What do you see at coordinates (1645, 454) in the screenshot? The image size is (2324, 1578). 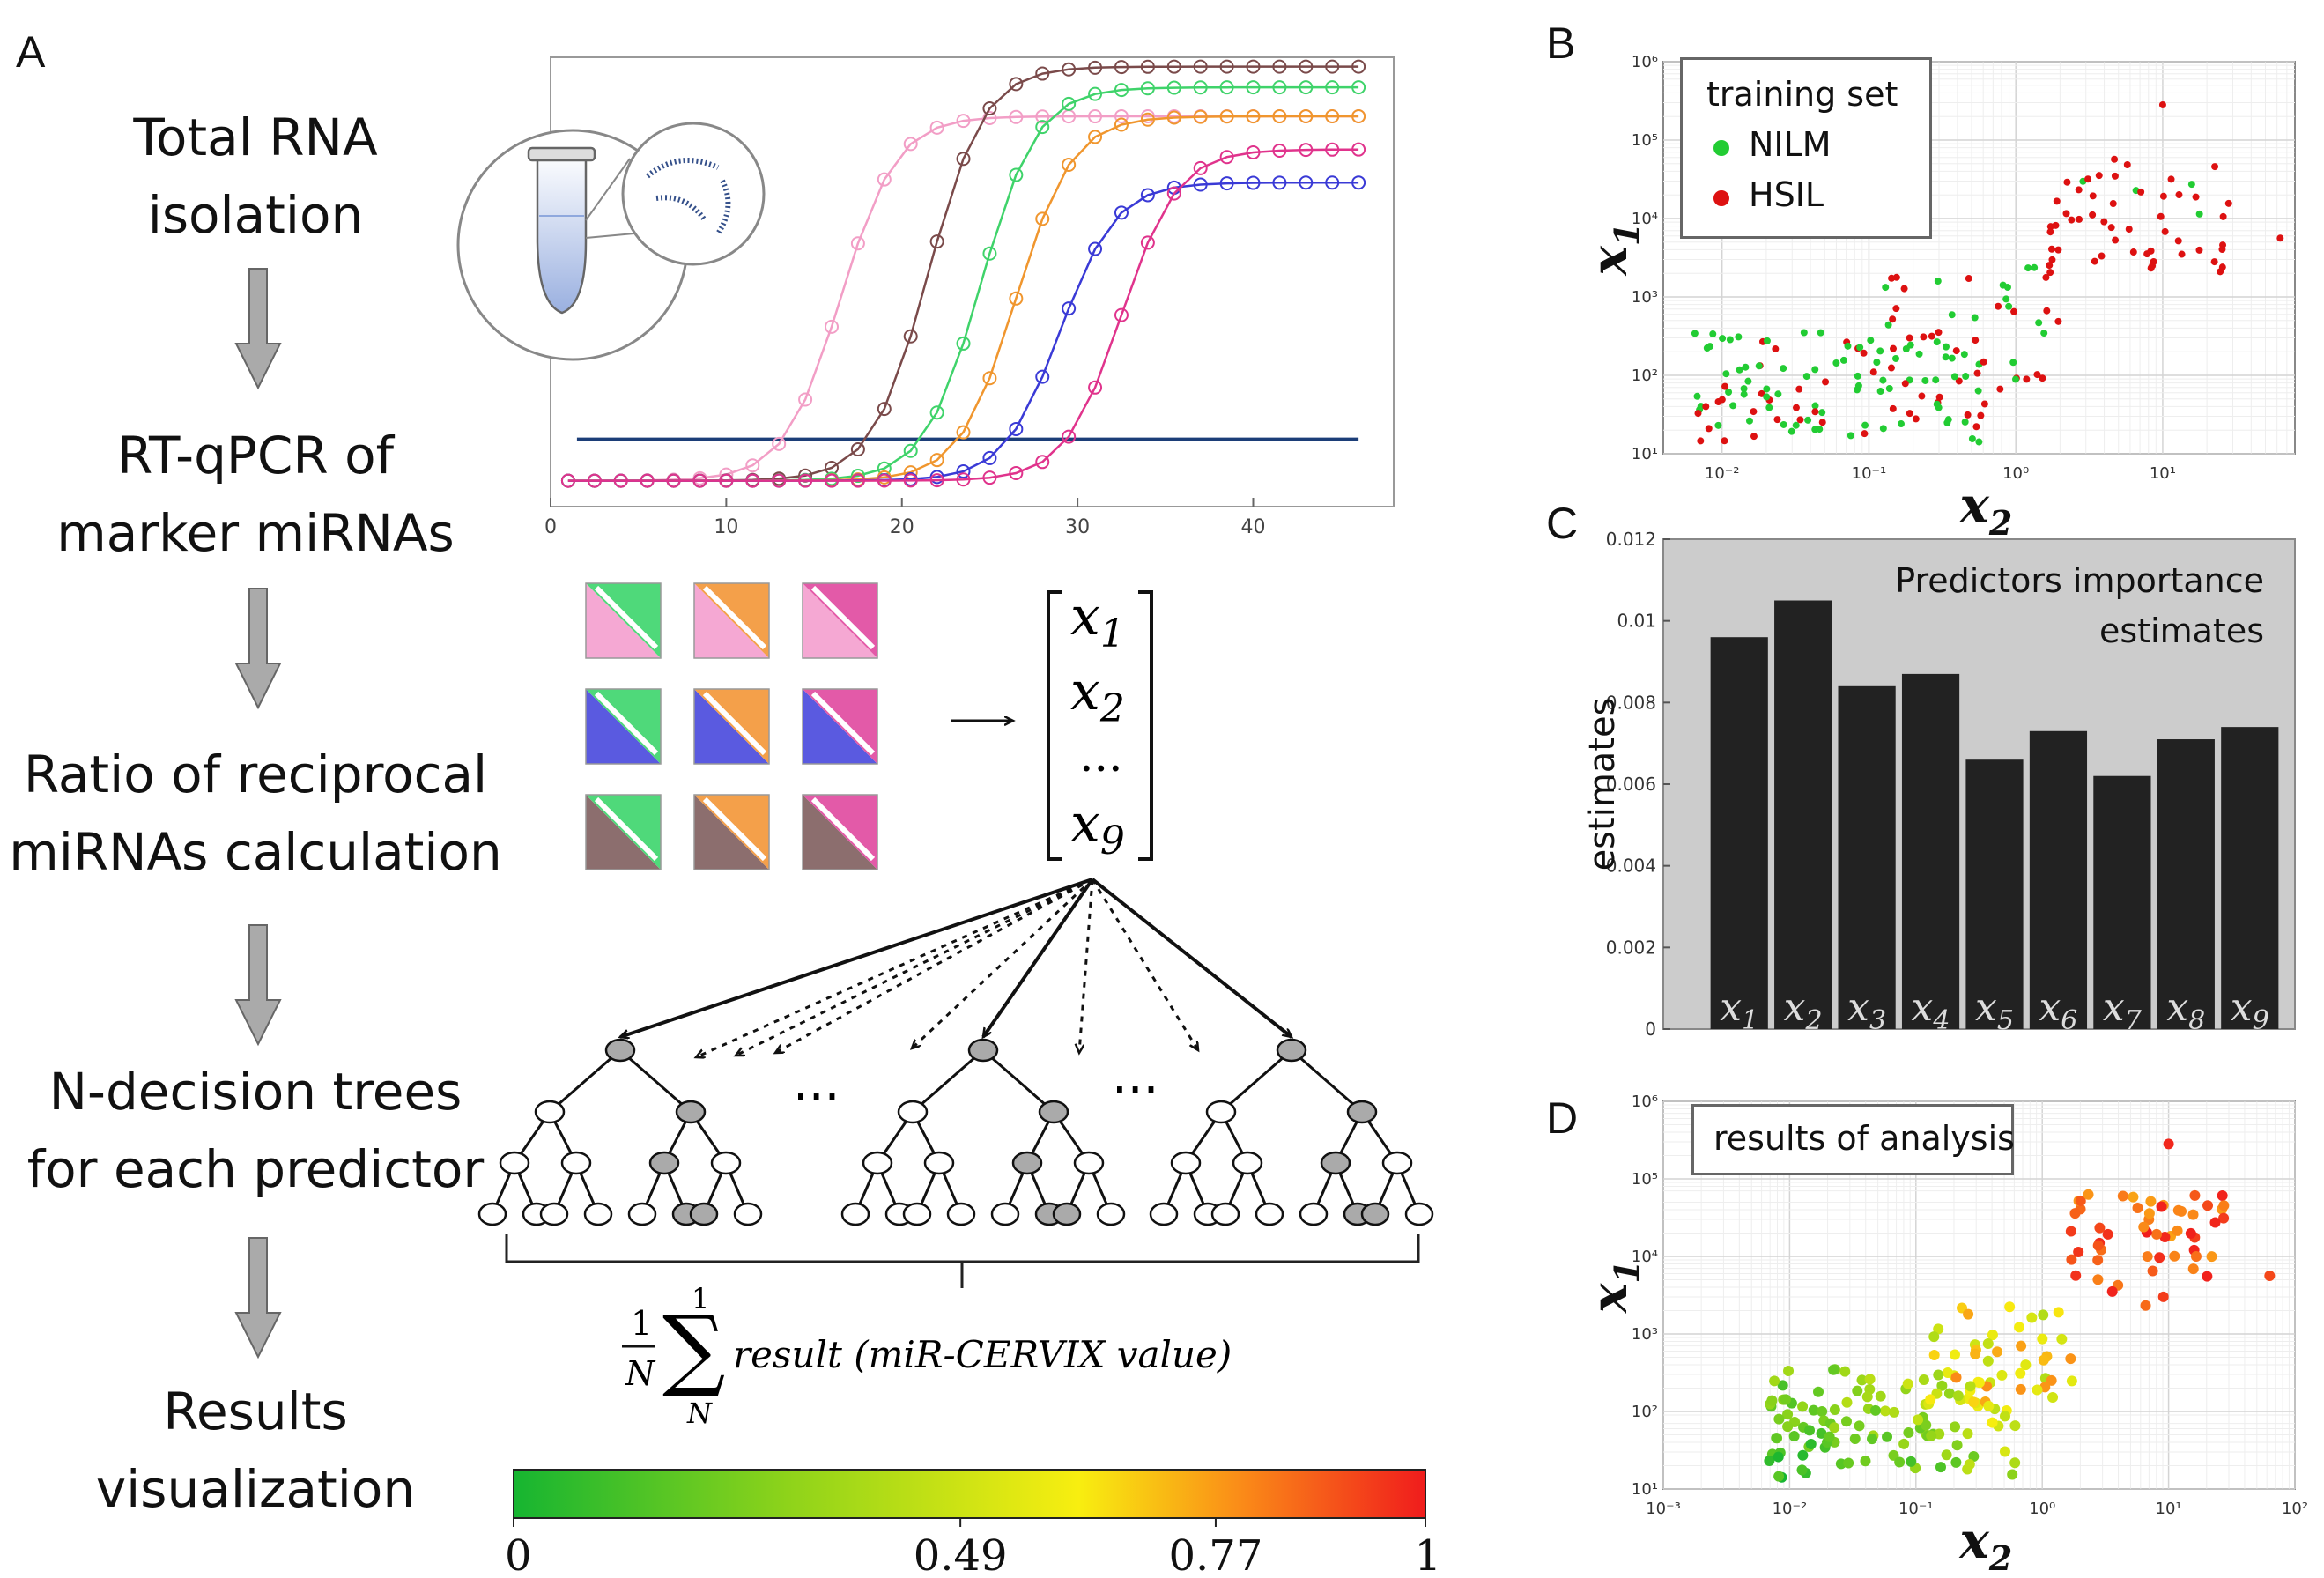 I see `scatterB-ytick-0: 10¹` at bounding box center [1645, 454].